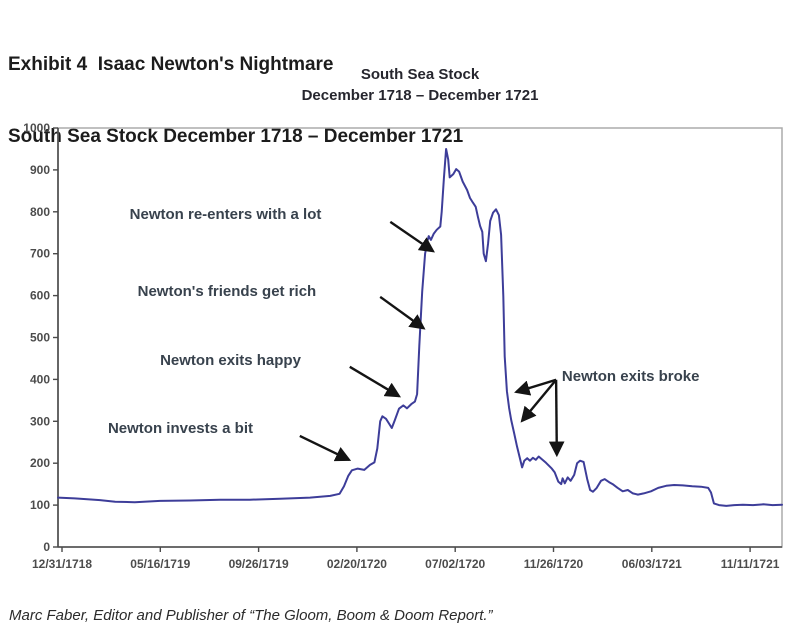  What do you see at coordinates (259, 564) in the screenshot?
I see `x-tick-label: 09/26/1719` at bounding box center [259, 564].